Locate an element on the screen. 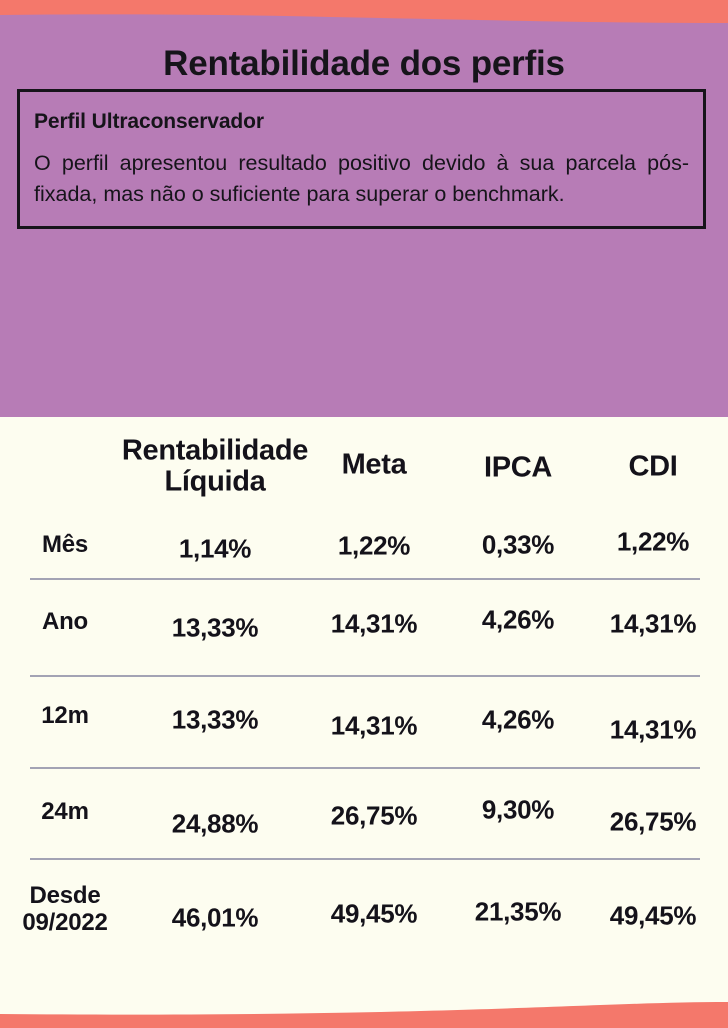  table-row: 24m 24,88% 26,75% 9,30% 26,75% is located at coordinates (364, 820).